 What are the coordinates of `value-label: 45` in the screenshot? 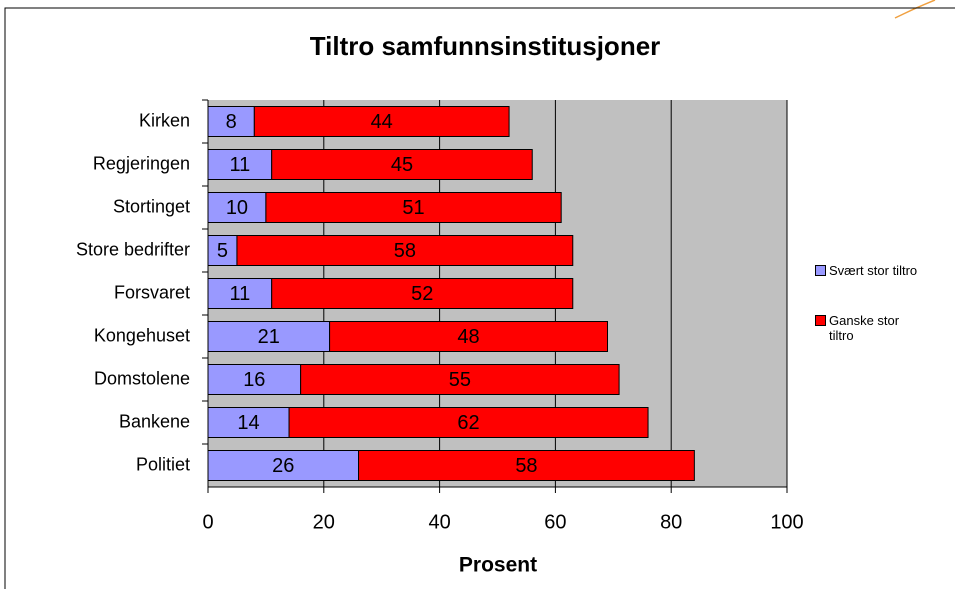 It's located at (402, 165).